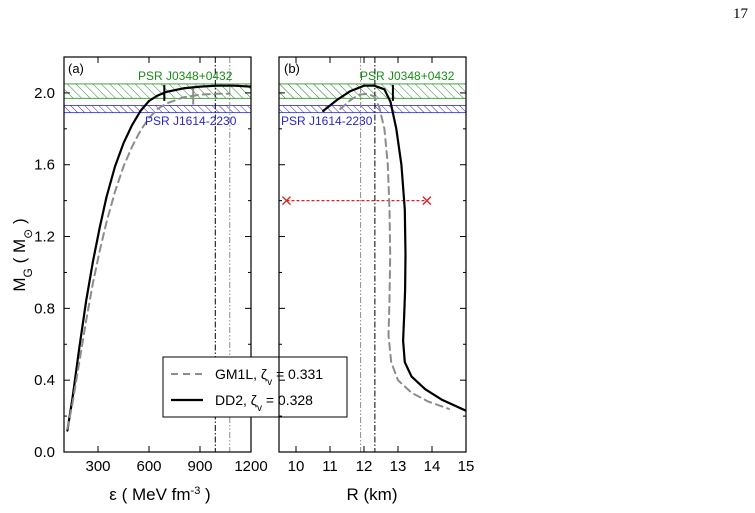  Describe the element at coordinates (205, 494) in the screenshot. I see `panel-a-x-axis-title-close: )` at that location.